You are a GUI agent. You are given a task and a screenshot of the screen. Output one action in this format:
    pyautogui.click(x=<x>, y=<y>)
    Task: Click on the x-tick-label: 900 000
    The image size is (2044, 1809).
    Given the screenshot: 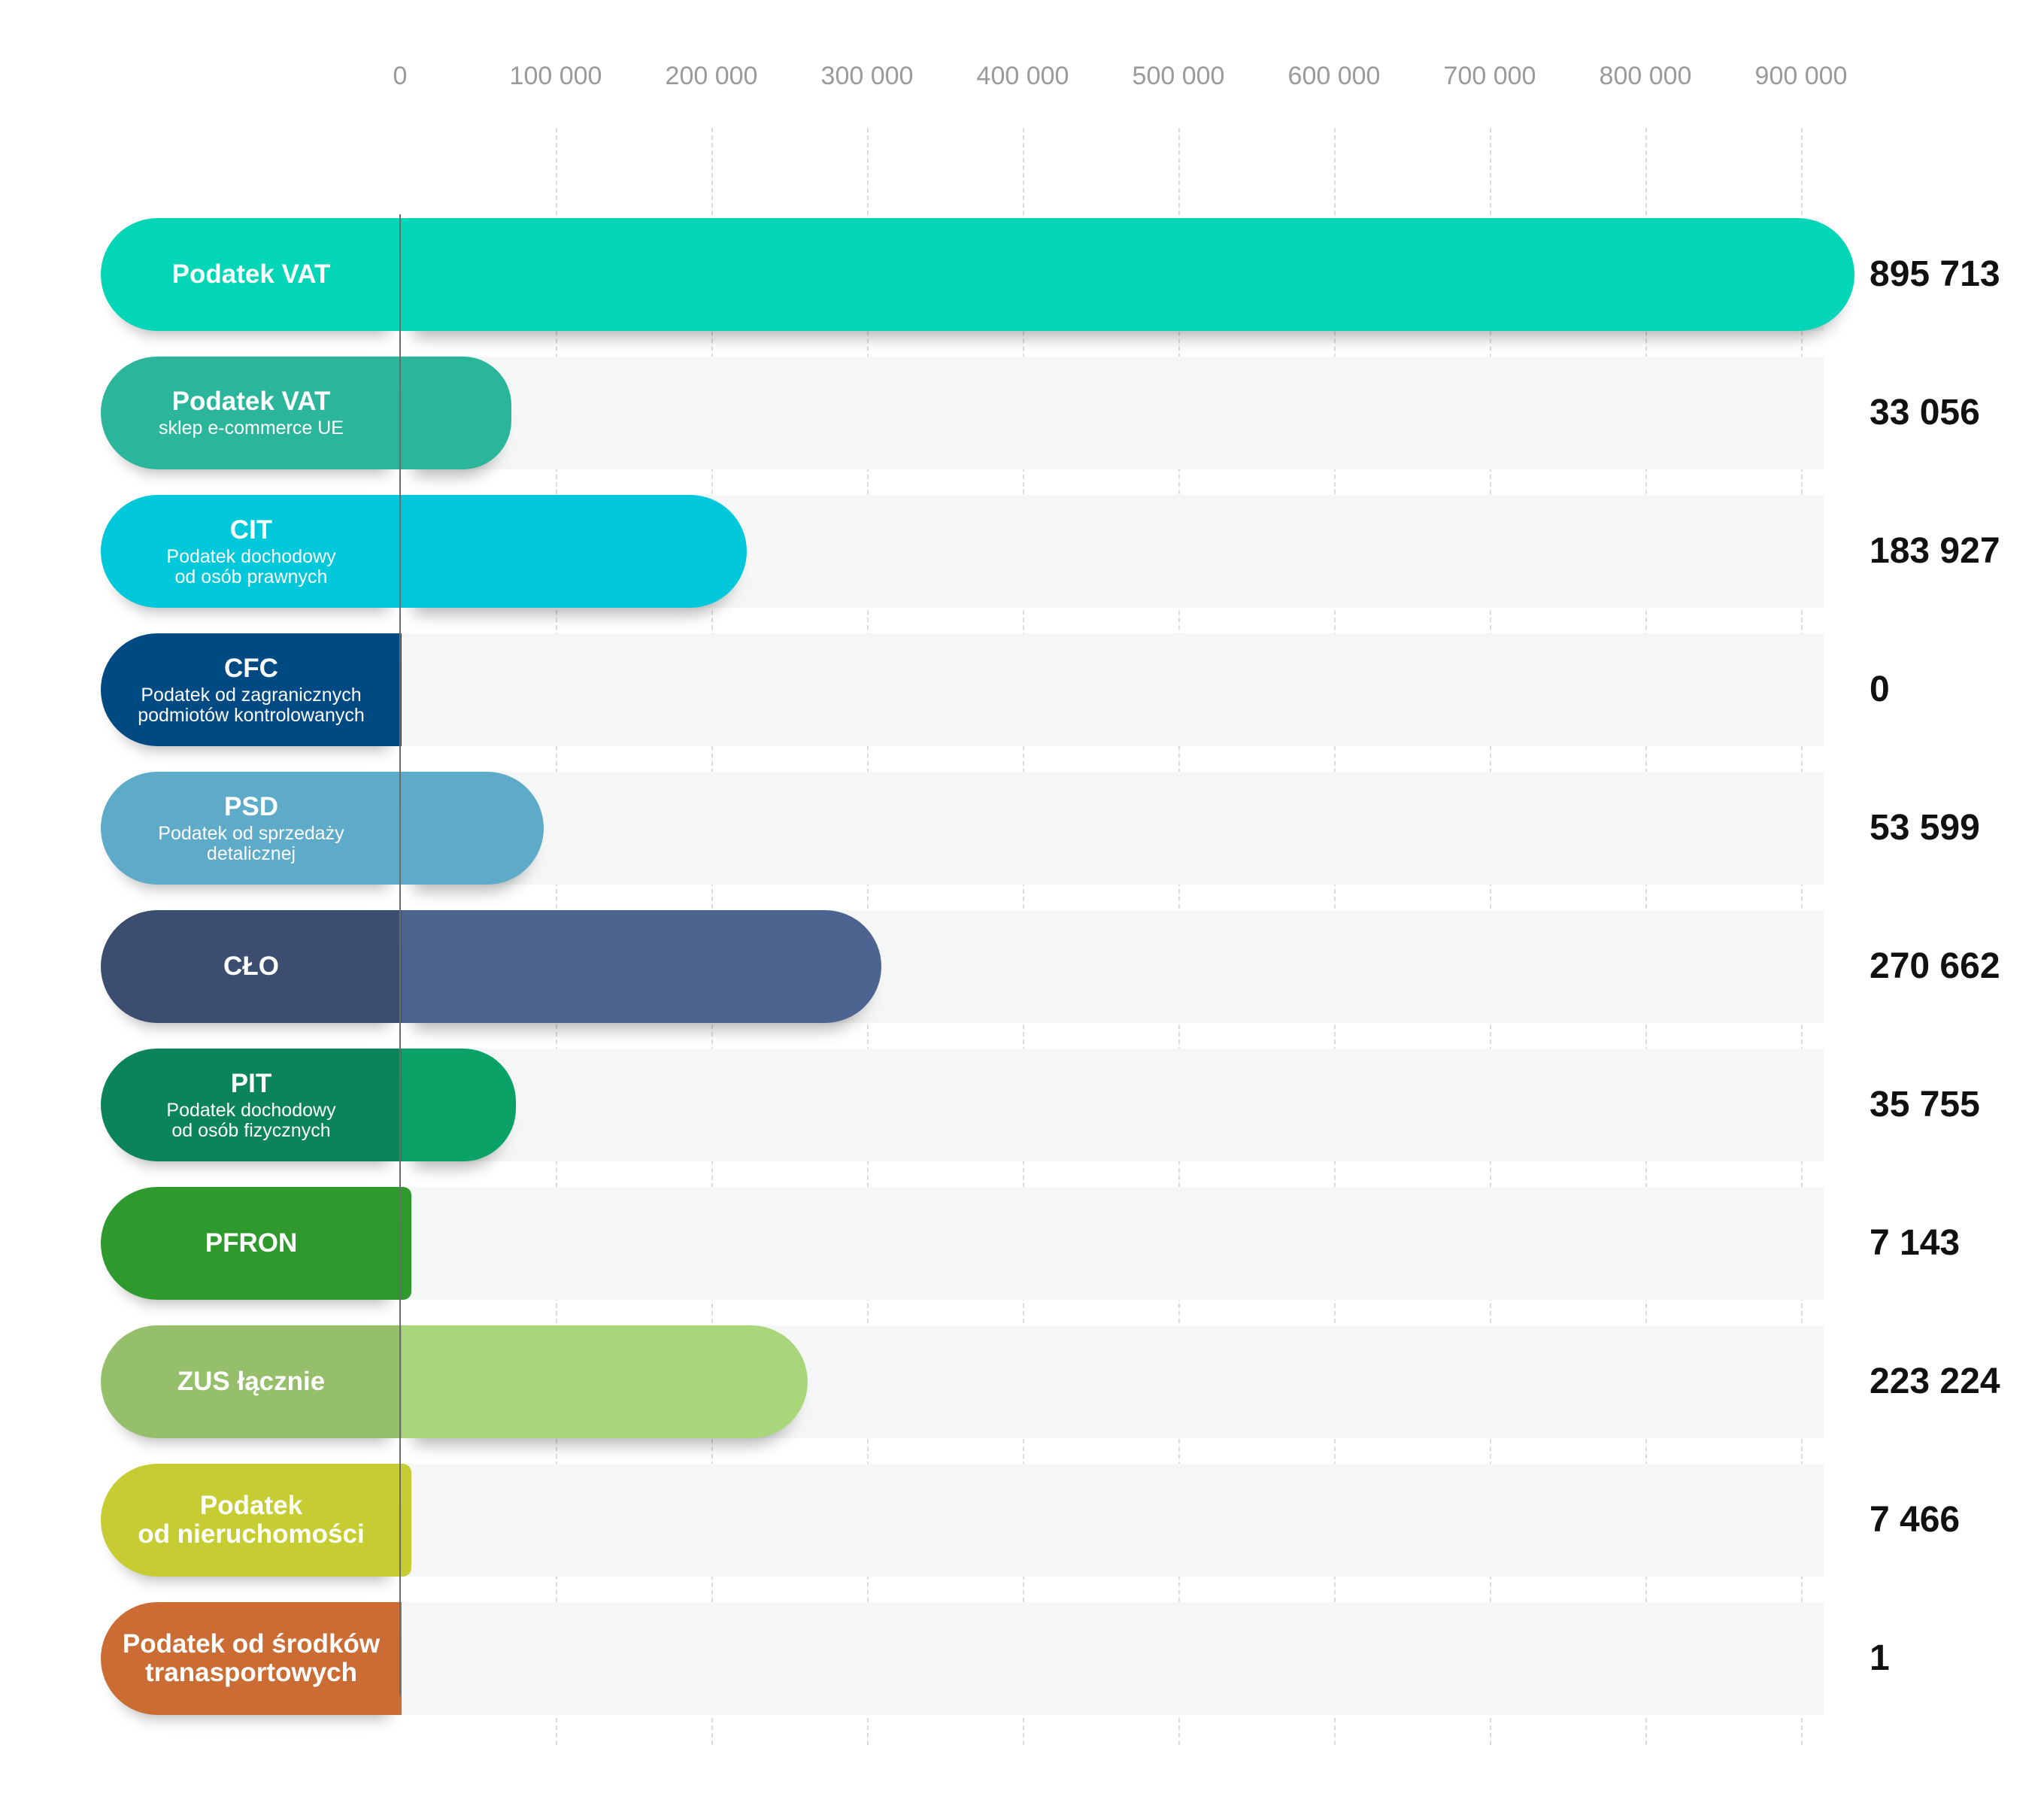 What is the action you would take?
    pyautogui.click(x=1801, y=76)
    